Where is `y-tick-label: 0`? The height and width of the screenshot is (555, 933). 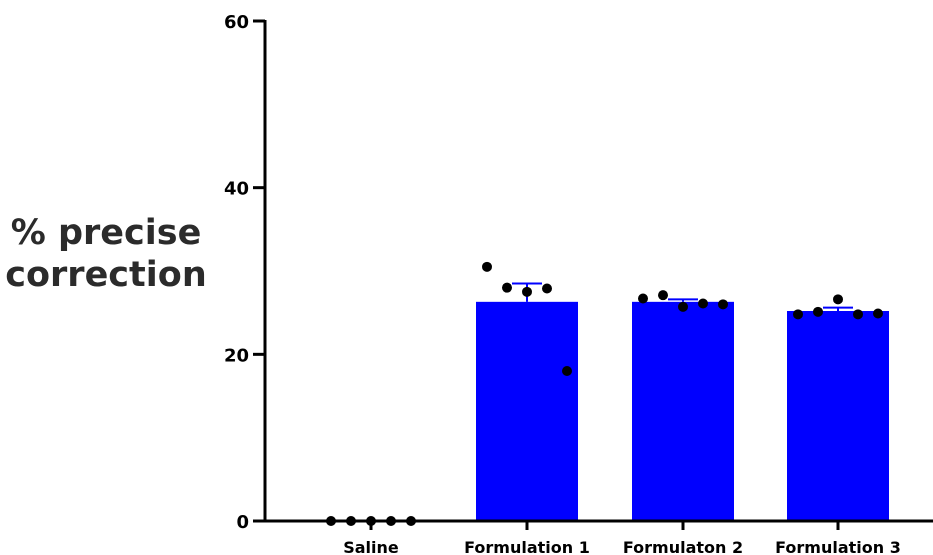 y-tick-label: 0 is located at coordinates (242, 522).